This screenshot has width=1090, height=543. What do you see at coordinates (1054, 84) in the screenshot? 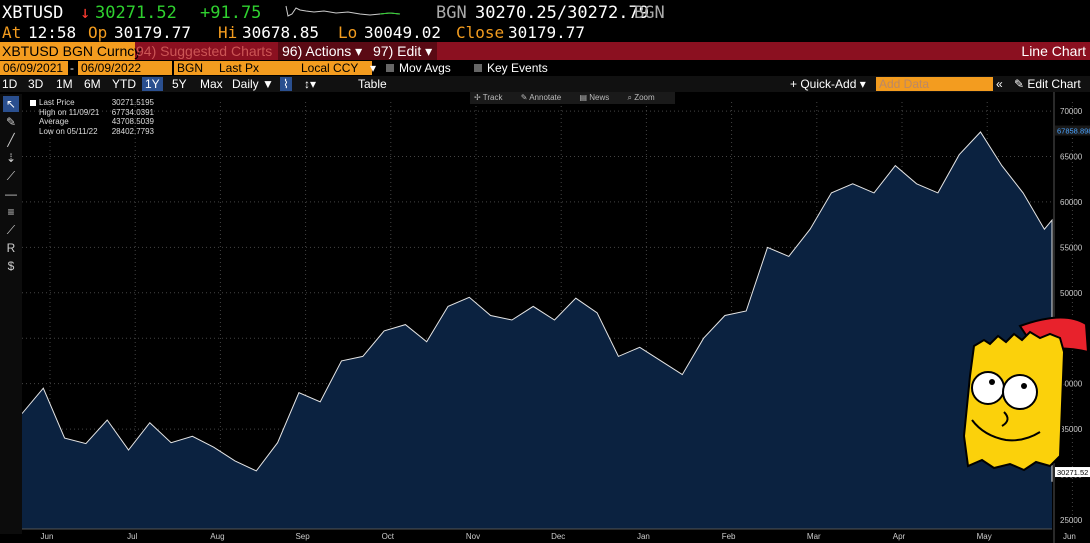
I see `edit-chart-label: Edit Chart` at bounding box center [1054, 84].